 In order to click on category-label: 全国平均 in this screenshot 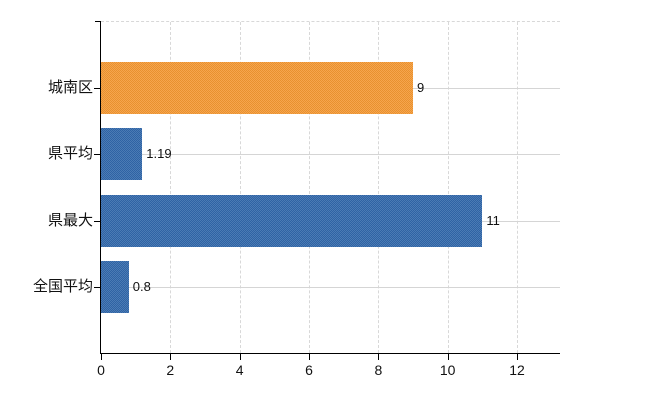, I will do `click(62, 286)`.